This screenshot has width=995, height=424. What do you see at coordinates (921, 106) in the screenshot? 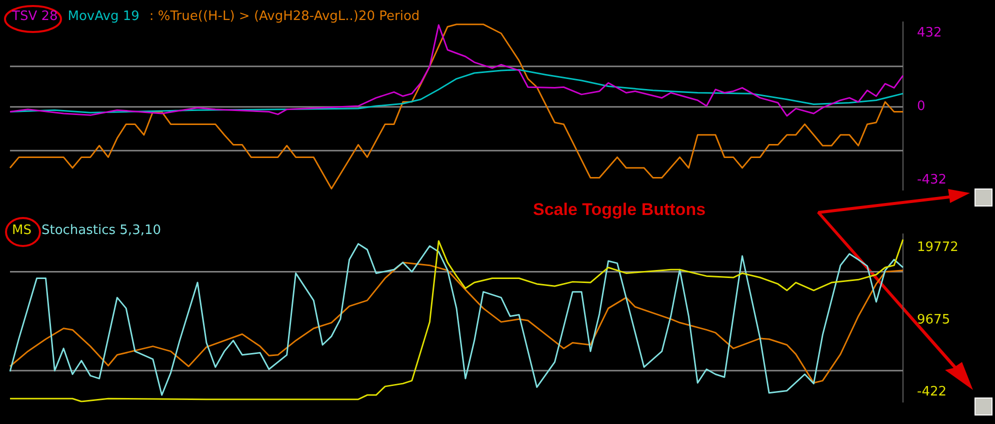
I see `y-tick-label: 0` at bounding box center [921, 106].